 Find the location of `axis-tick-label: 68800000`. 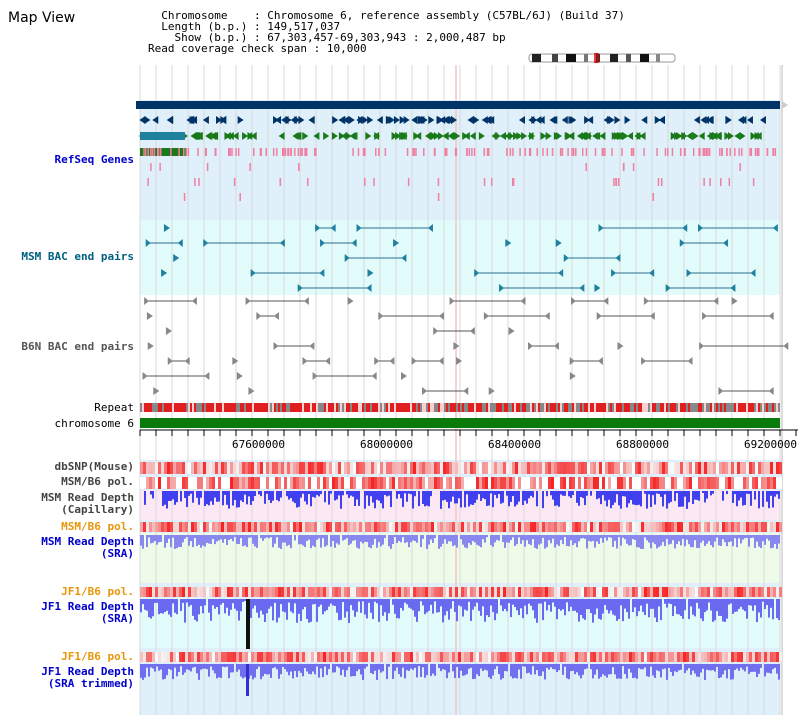

axis-tick-label: 68800000 is located at coordinates (642, 444).